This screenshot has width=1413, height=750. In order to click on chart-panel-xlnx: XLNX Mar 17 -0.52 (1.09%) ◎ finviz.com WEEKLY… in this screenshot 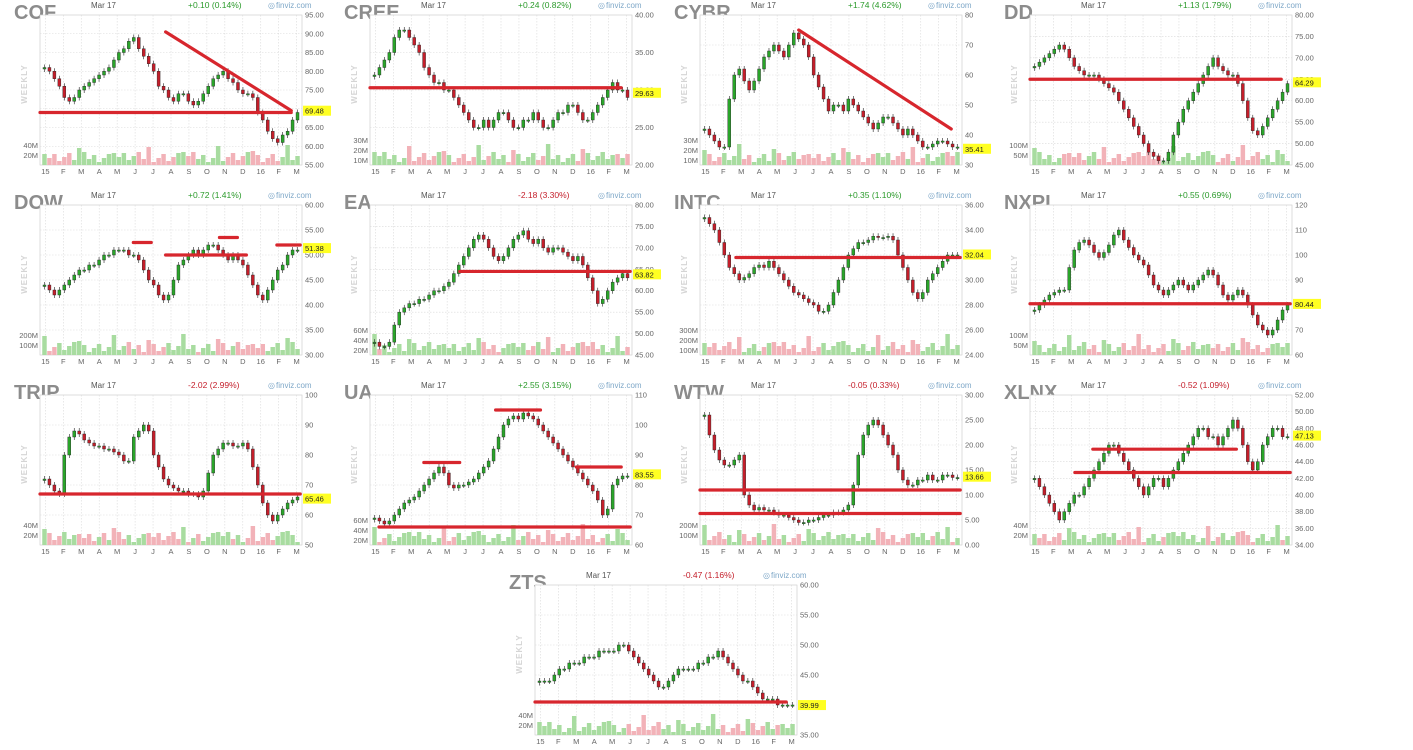, I will do `click(1167, 470)`.